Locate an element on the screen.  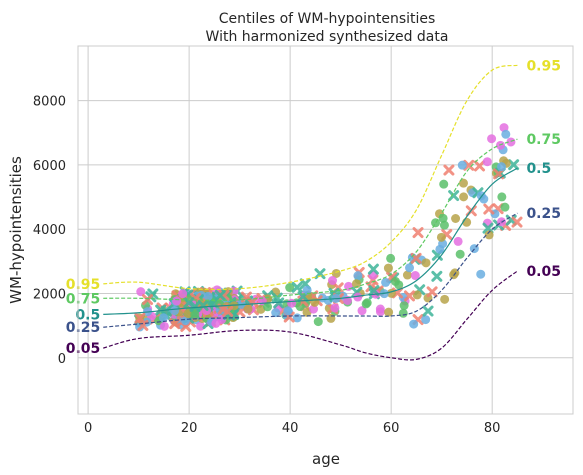
y-tick-label: 0 is located at coordinates (62, 359).